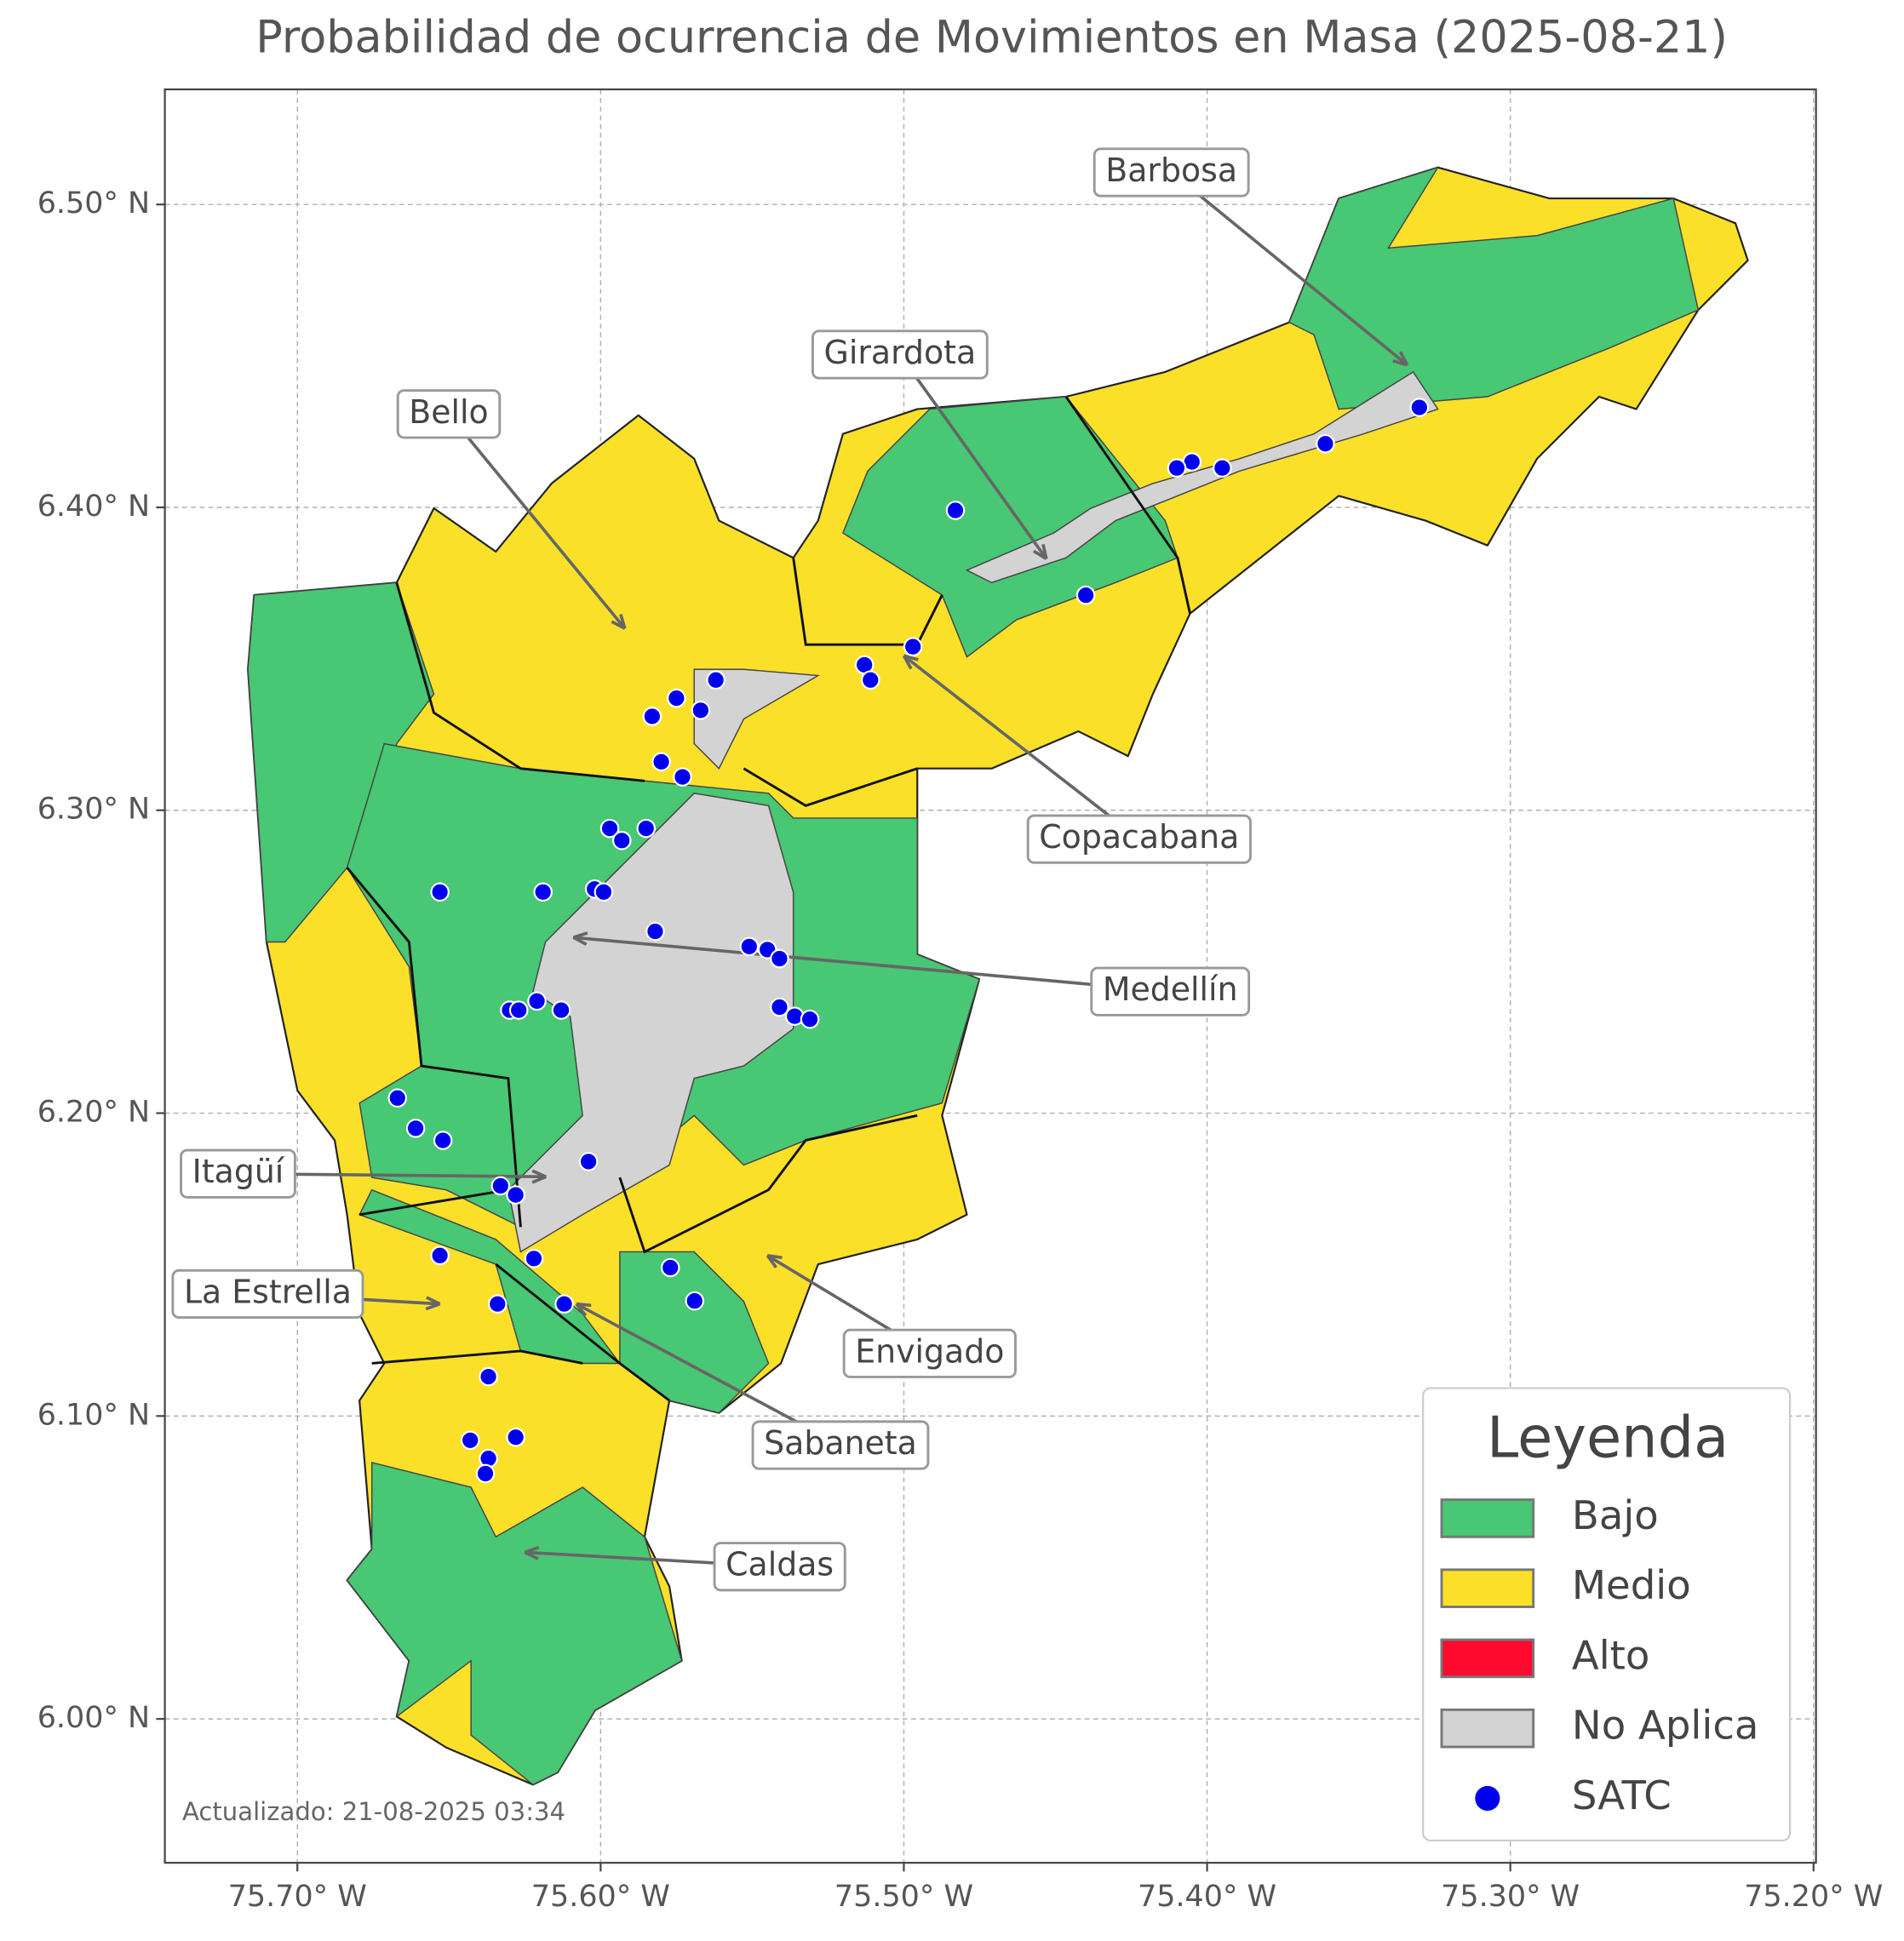 This screenshot has width=1904, height=1941. I want to click on legend-label: Medio, so click(1632, 1585).